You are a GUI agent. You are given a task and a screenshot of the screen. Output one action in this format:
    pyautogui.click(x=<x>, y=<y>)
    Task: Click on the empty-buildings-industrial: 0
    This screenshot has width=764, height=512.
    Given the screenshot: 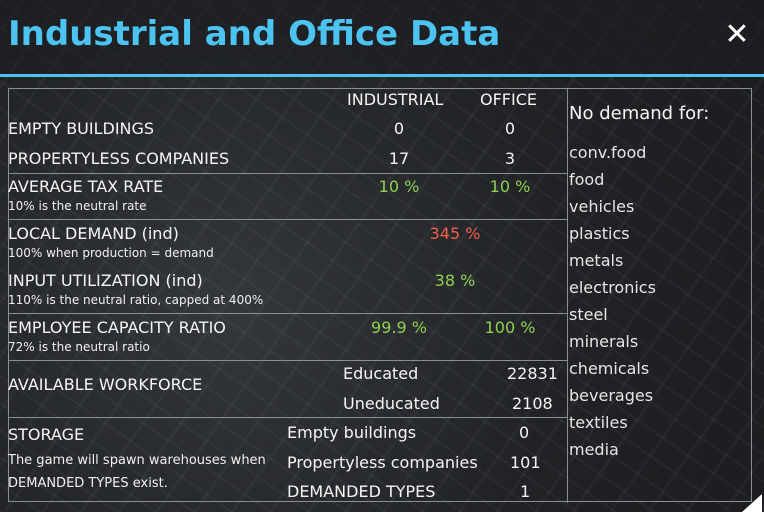 What is the action you would take?
    pyautogui.click(x=399, y=128)
    